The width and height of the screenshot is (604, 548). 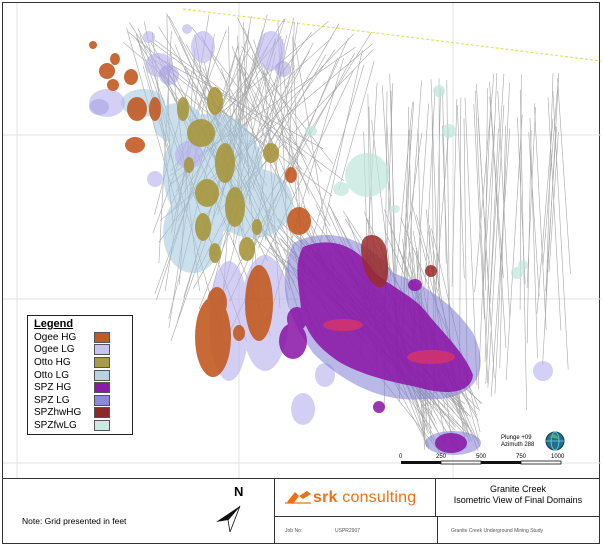 I want to click on legend-label: Ogee LG, so click(x=54, y=350).